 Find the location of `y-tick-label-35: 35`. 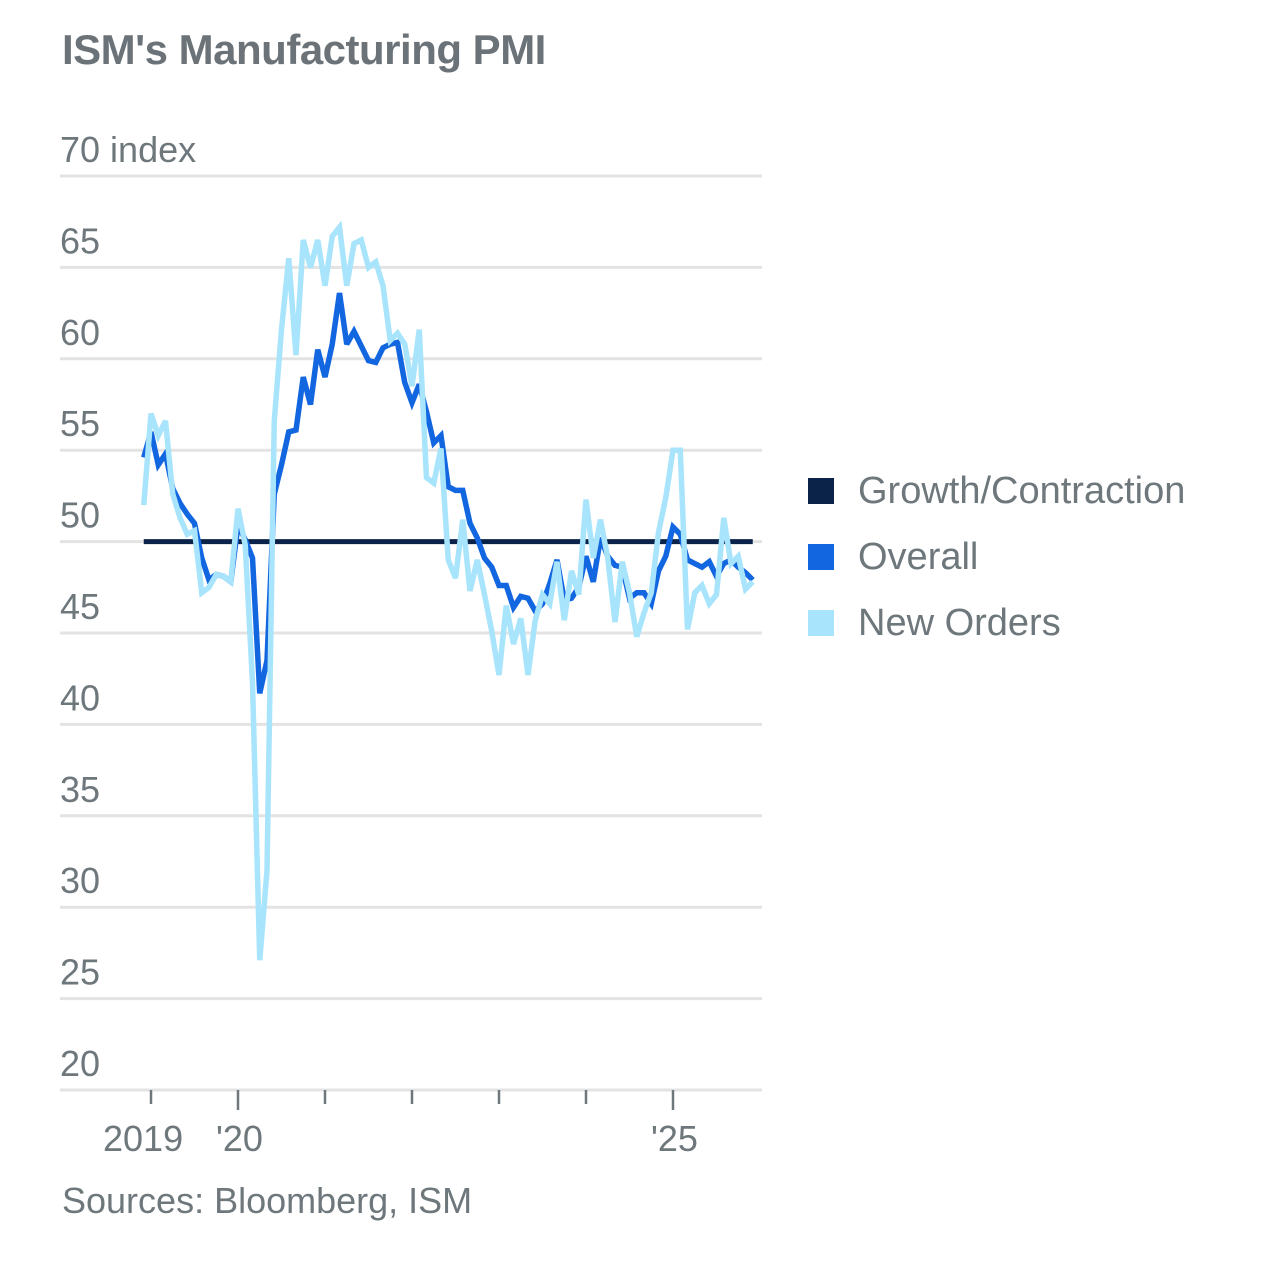

y-tick-label-35: 35 is located at coordinates (80, 789).